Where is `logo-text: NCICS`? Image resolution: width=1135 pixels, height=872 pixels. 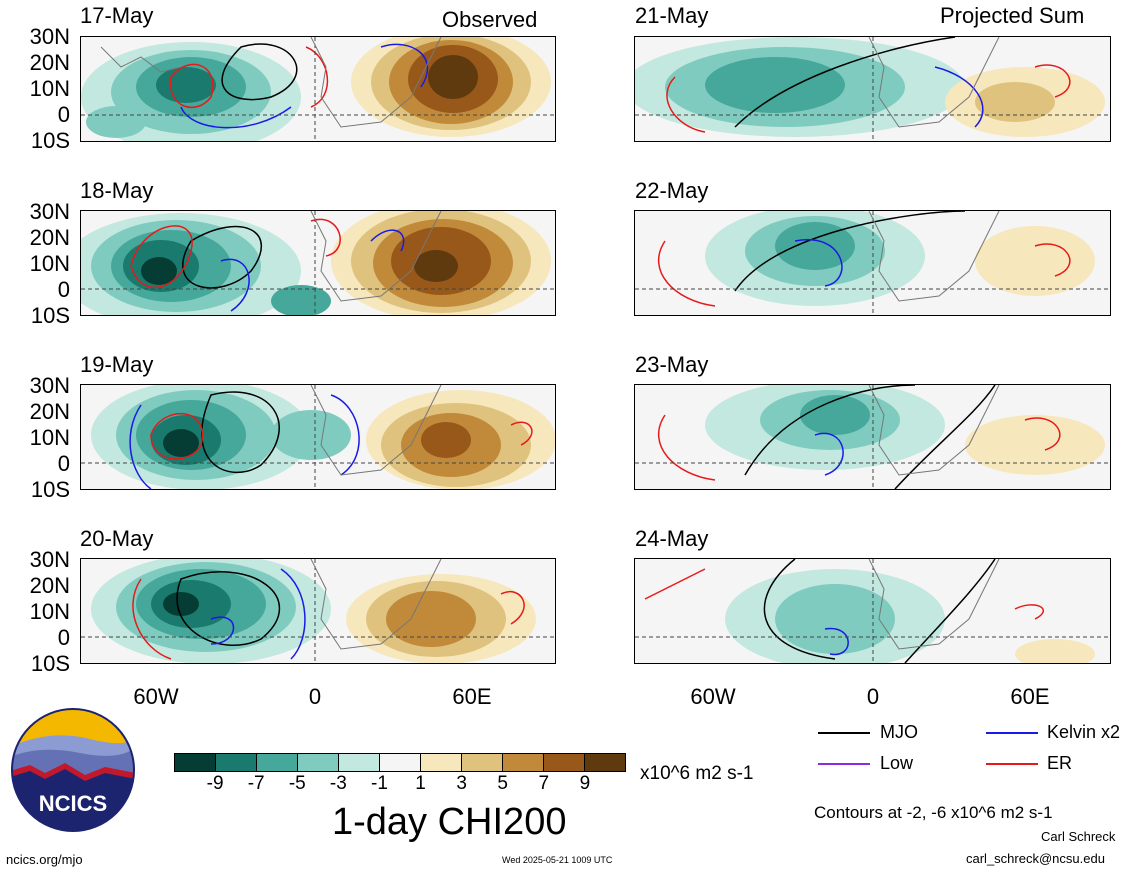 logo-text: NCICS is located at coordinates (73, 803).